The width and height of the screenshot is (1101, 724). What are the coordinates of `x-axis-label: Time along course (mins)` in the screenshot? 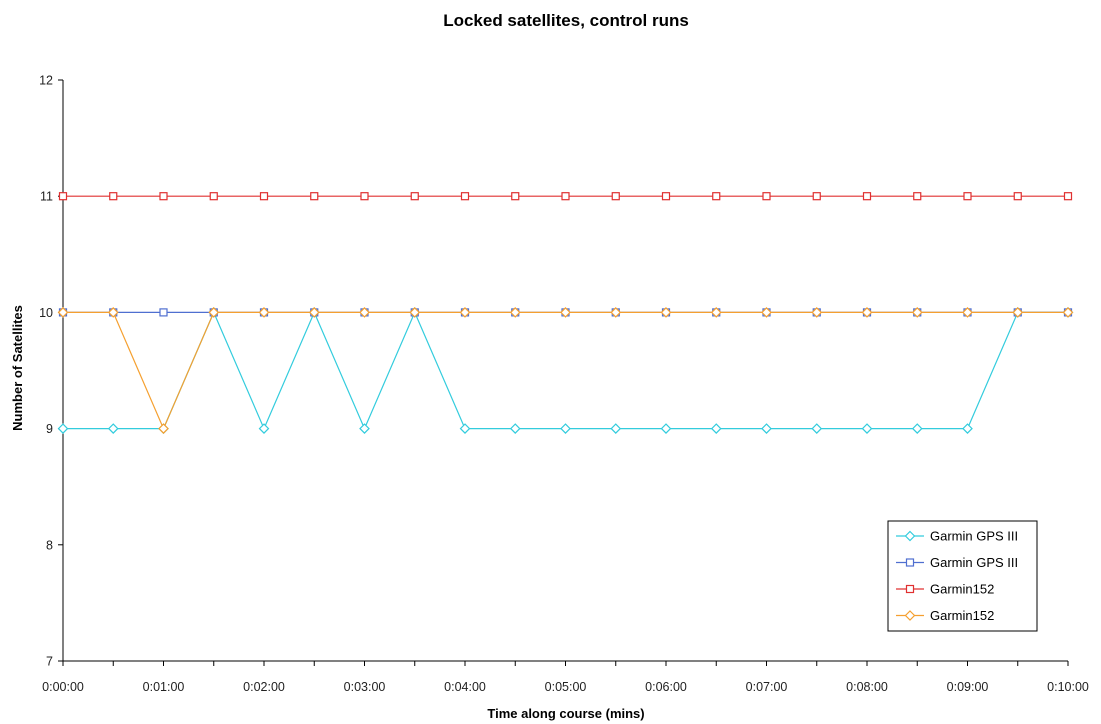 It's located at (565, 713).